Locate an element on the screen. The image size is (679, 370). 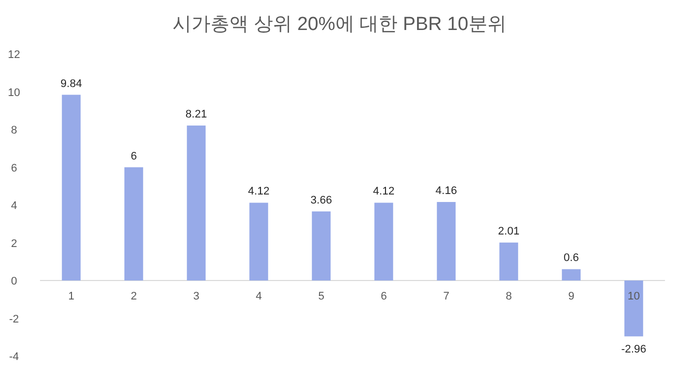
x-tick-label: 8 is located at coordinates (509, 296).